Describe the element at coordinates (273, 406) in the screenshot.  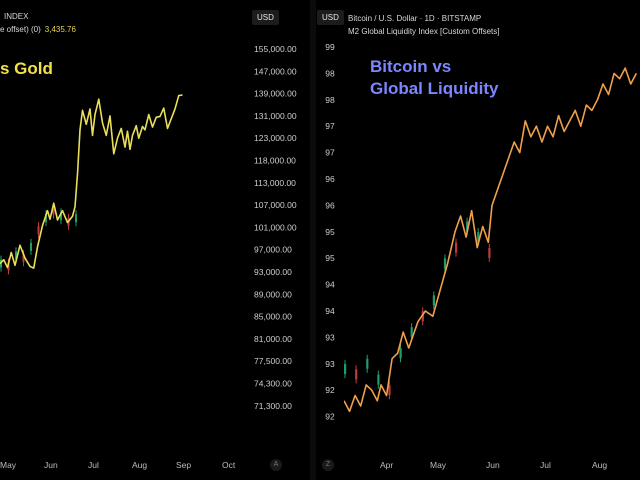
I see `left-y-tick: 71,300.00` at that location.